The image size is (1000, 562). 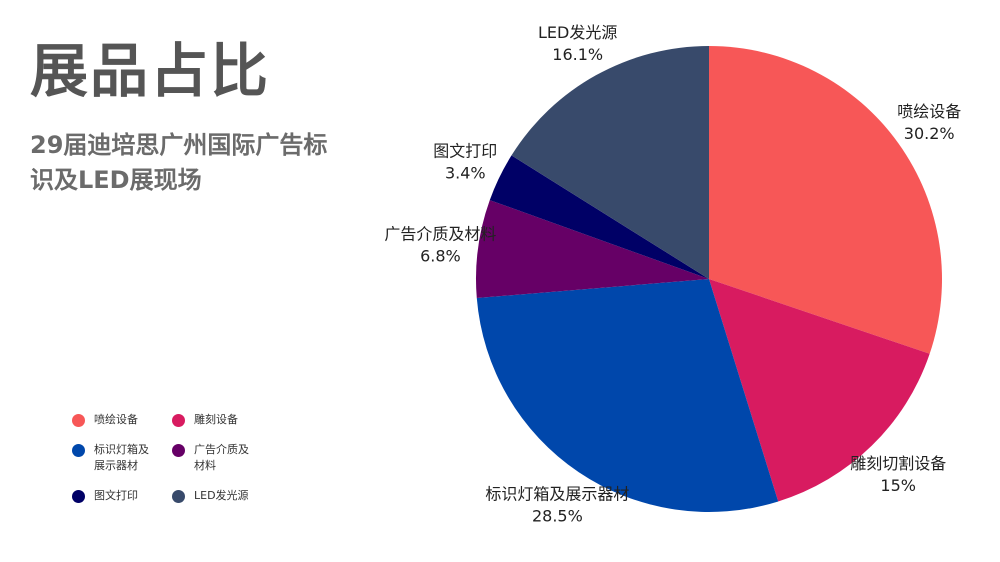 I want to click on slice-label-1: 雕刻切割设备, so click(x=898, y=463).